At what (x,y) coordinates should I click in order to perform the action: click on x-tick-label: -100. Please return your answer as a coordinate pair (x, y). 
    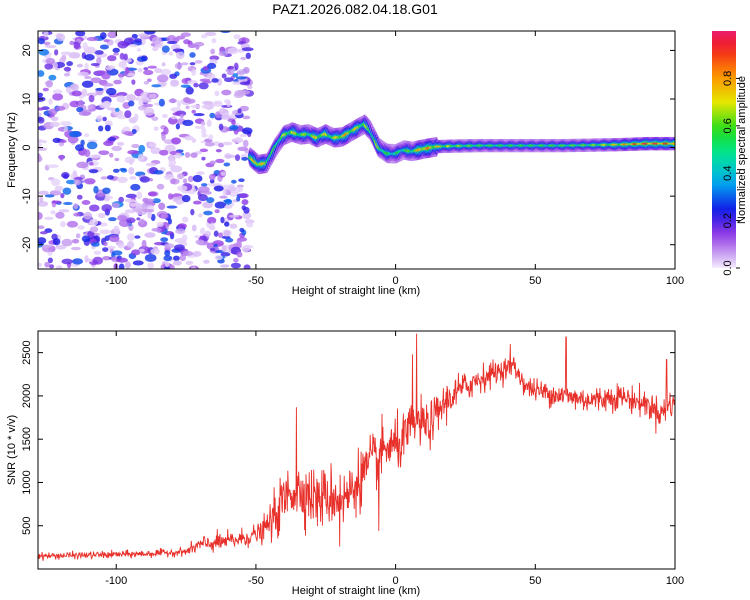
    Looking at the image, I should click on (116, 581).